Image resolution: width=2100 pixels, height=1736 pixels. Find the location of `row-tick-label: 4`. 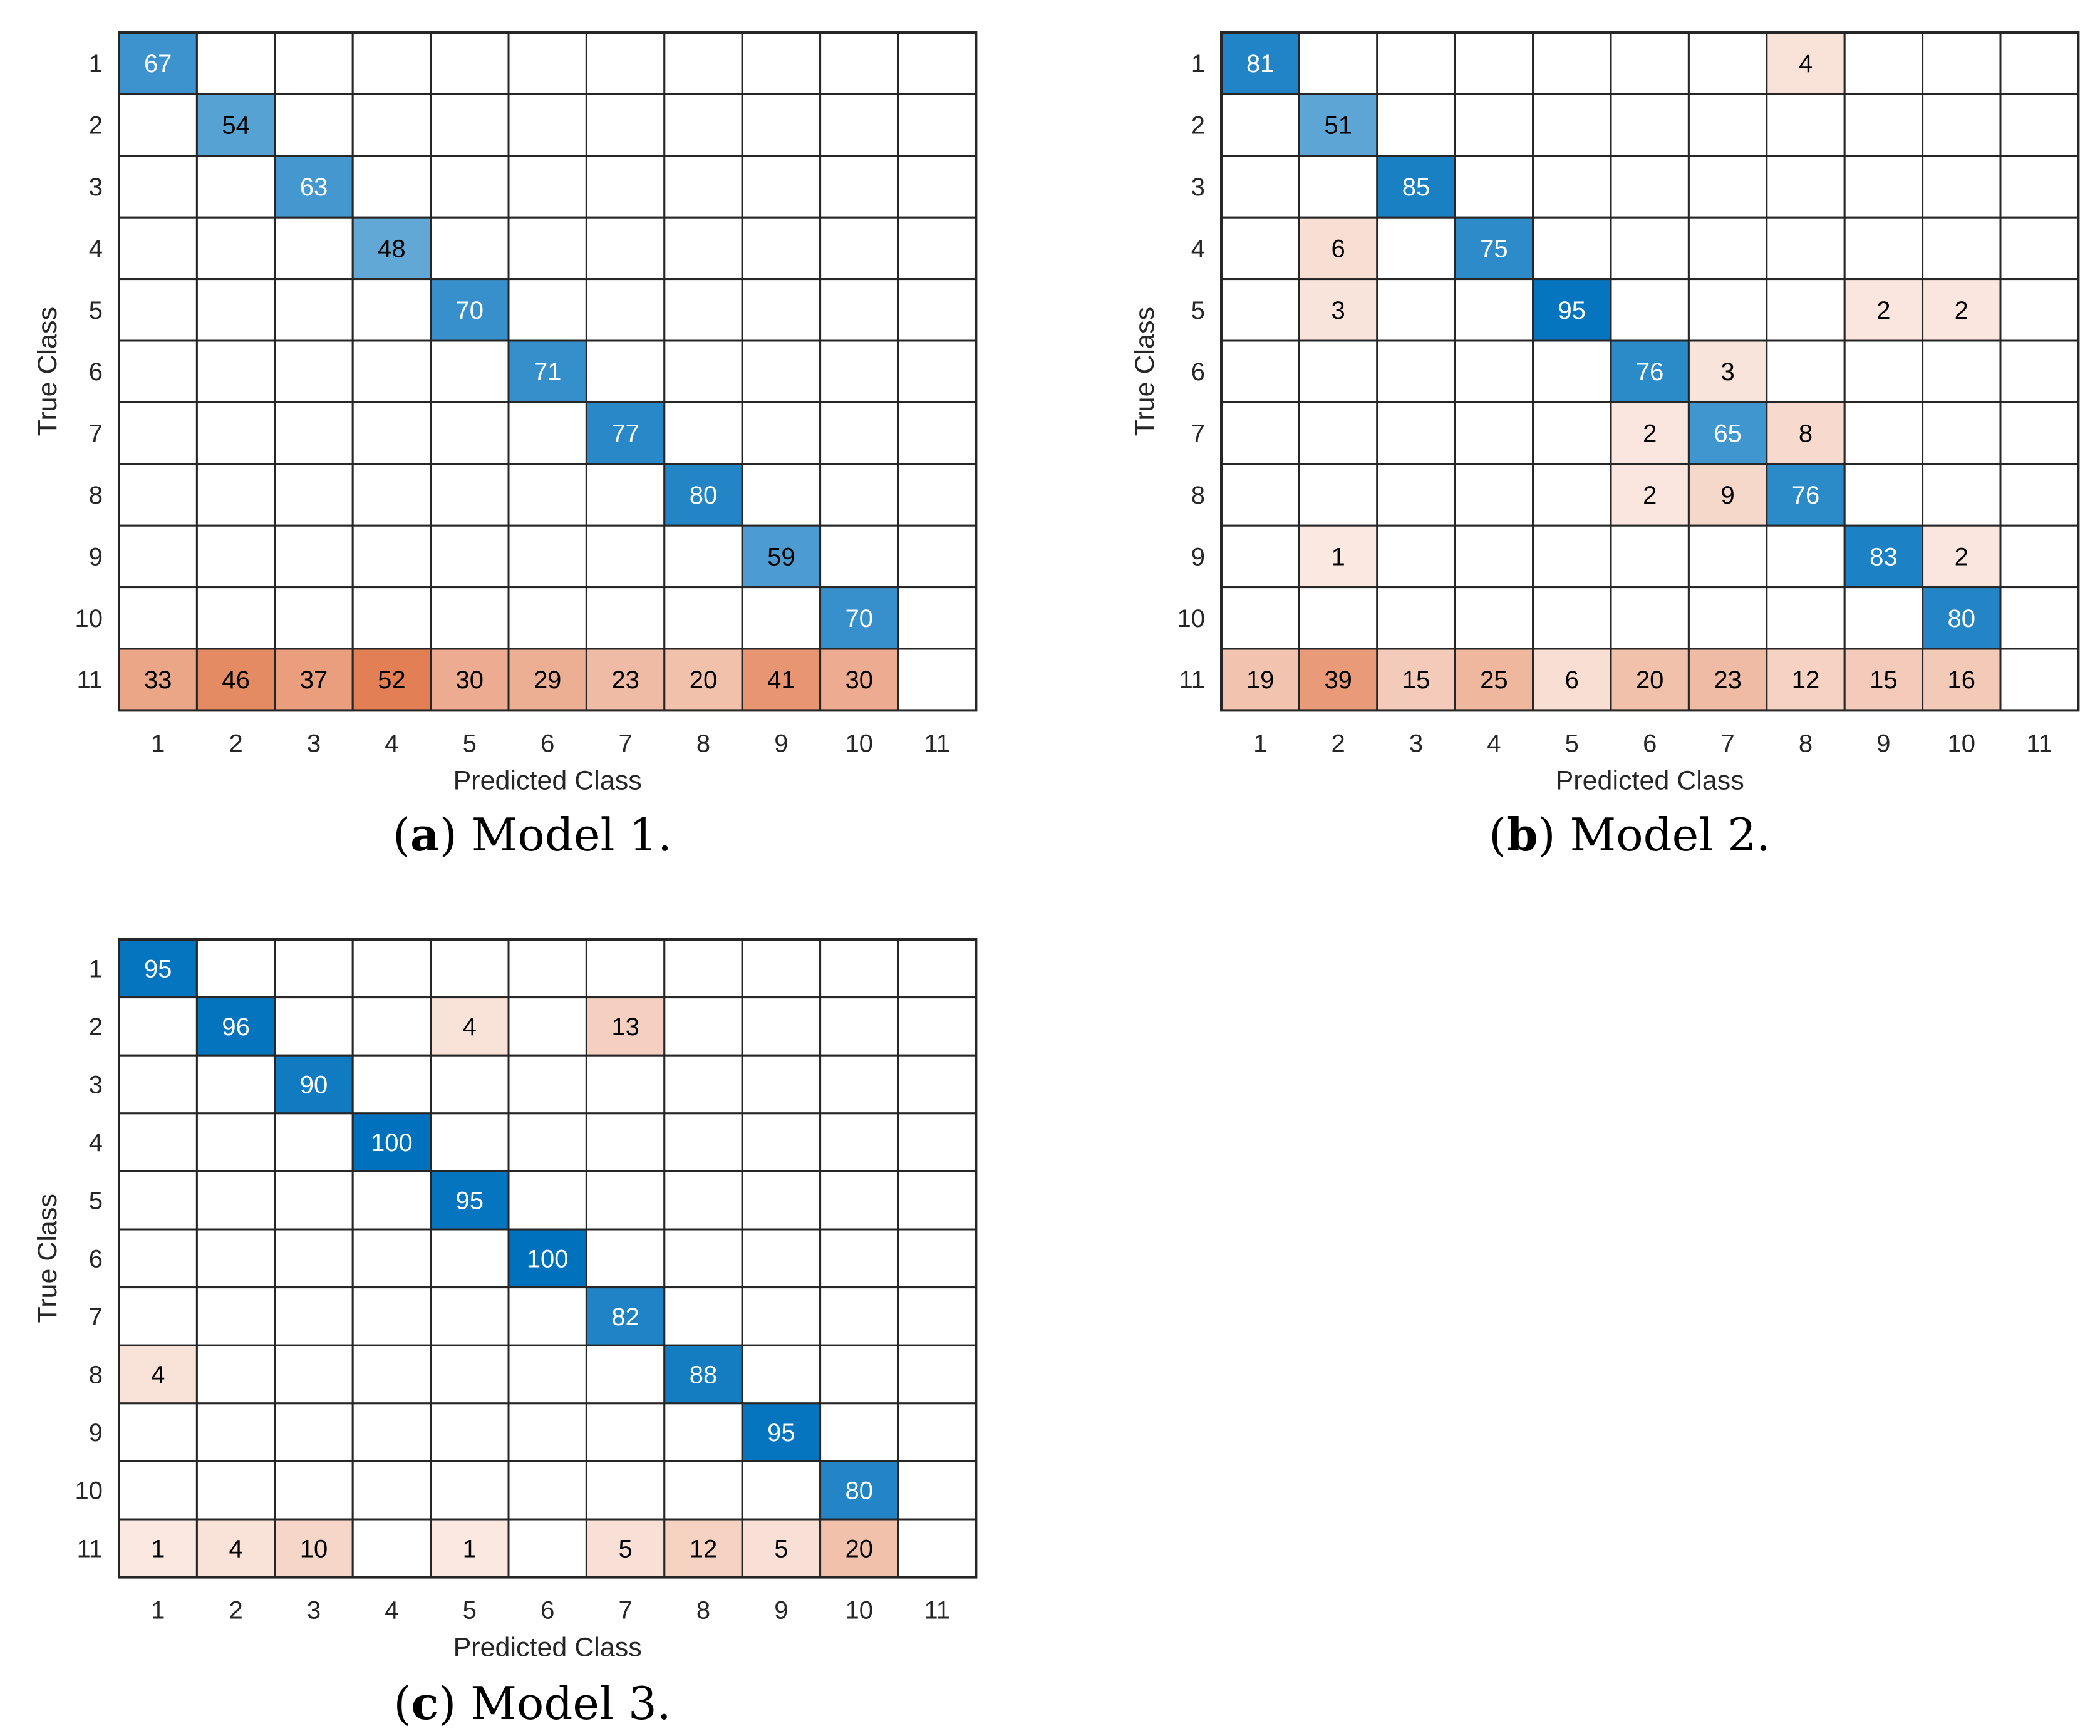

row-tick-label: 4 is located at coordinates (96, 1143).